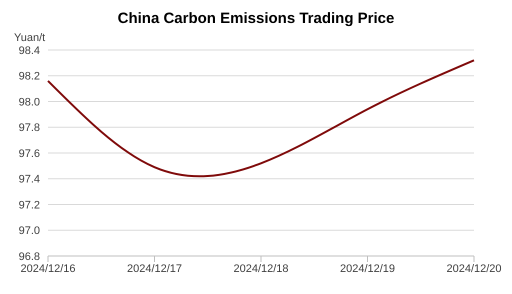 The image size is (512, 294). What do you see at coordinates (29, 128) in the screenshot?
I see `y-tick-label: 97.8` at bounding box center [29, 128].